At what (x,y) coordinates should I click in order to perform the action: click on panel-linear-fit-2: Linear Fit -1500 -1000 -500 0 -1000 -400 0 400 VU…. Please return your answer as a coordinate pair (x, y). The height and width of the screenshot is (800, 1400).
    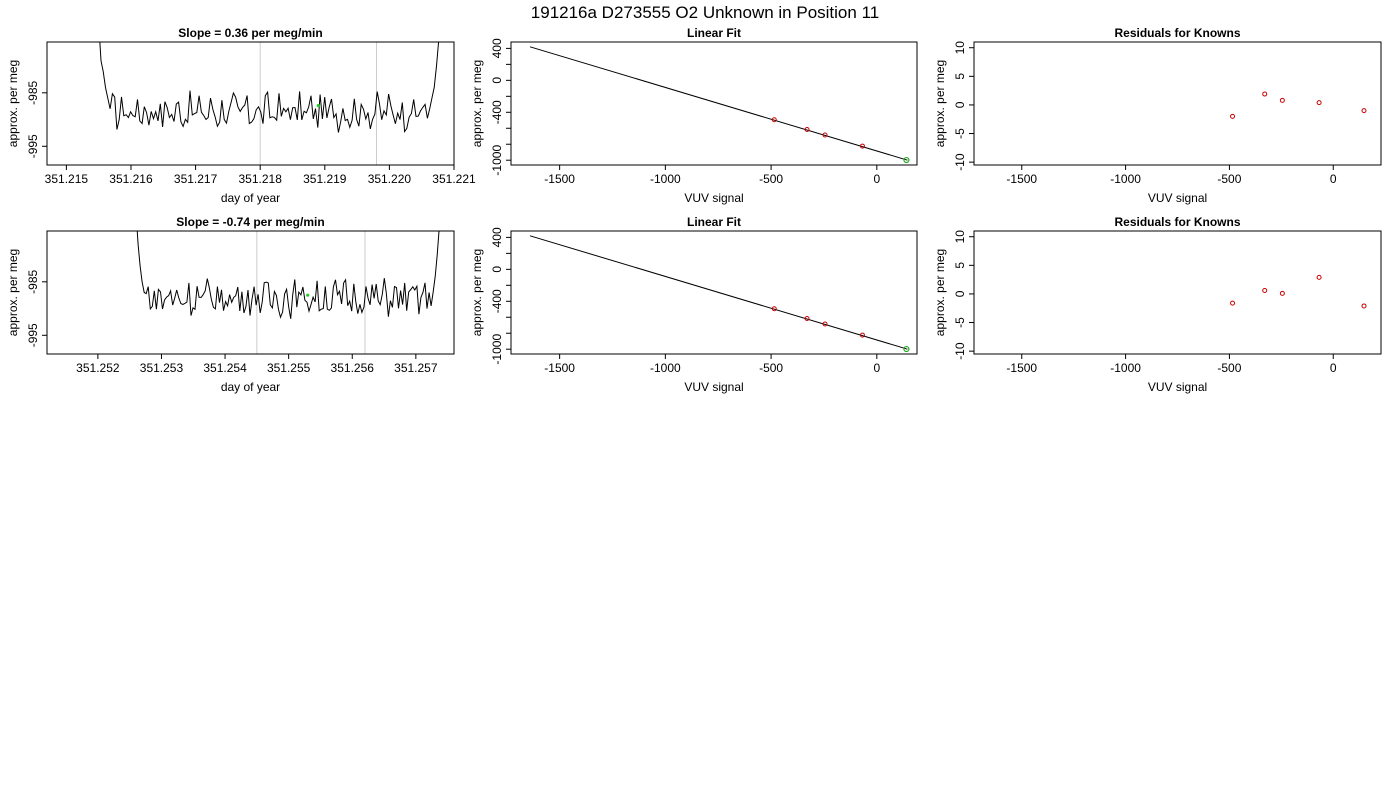
    Looking at the image, I should click on (694, 304).